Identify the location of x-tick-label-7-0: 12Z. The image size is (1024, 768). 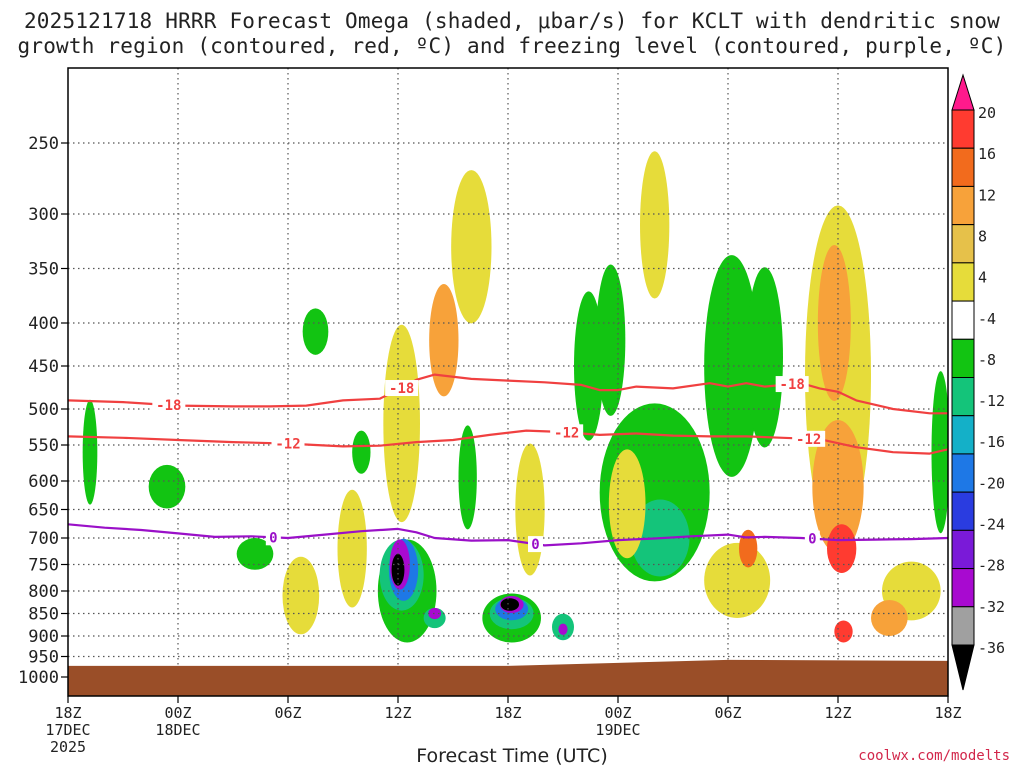
(837, 713).